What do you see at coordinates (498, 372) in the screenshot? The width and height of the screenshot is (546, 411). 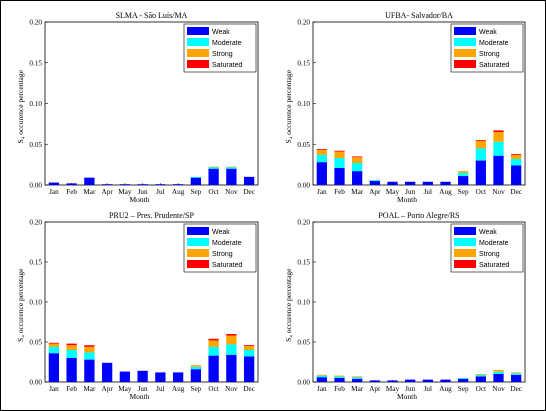 I see `bar-moderate-nov` at bounding box center [498, 372].